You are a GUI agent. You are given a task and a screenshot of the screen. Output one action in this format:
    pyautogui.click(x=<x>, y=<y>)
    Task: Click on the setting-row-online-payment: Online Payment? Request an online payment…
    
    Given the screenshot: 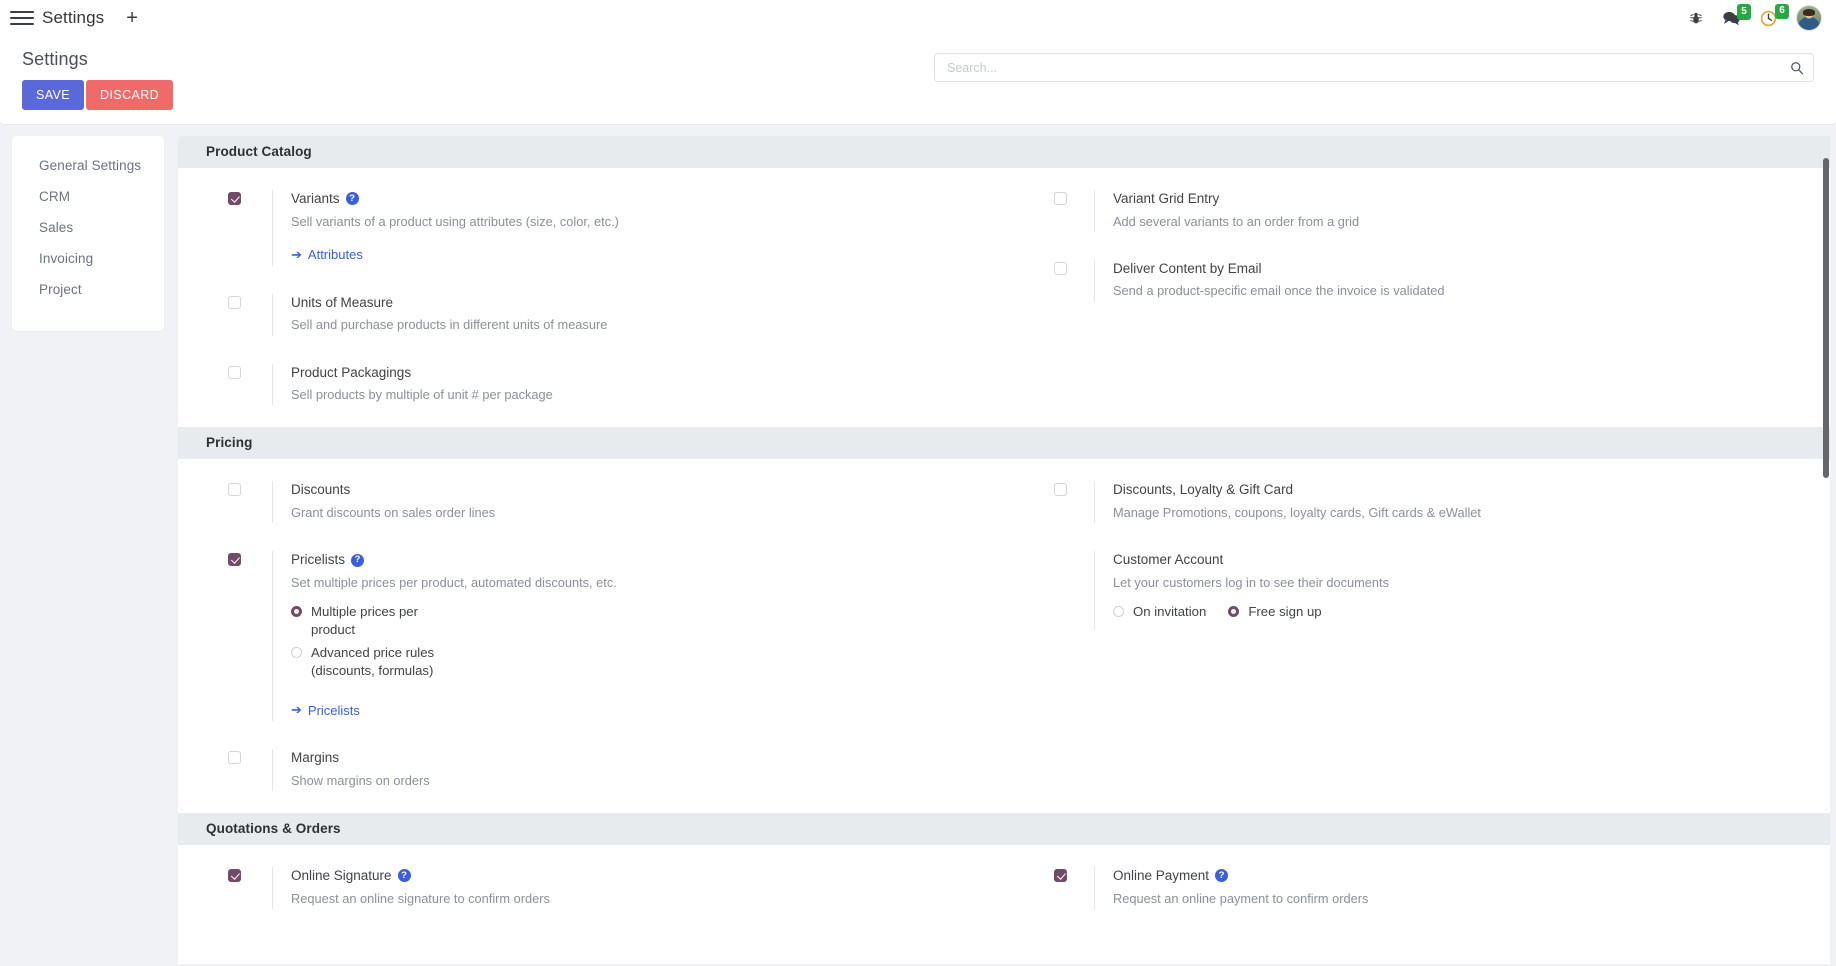 What is the action you would take?
    pyautogui.click(x=1427, y=888)
    